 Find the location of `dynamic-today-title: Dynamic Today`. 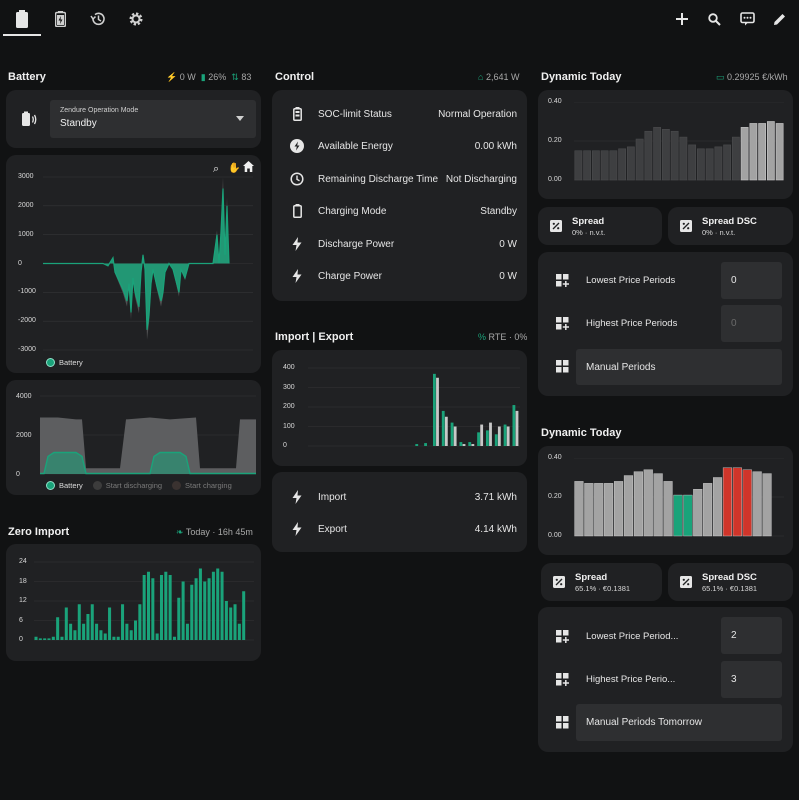

dynamic-today-title: Dynamic Today is located at coordinates (581, 77).